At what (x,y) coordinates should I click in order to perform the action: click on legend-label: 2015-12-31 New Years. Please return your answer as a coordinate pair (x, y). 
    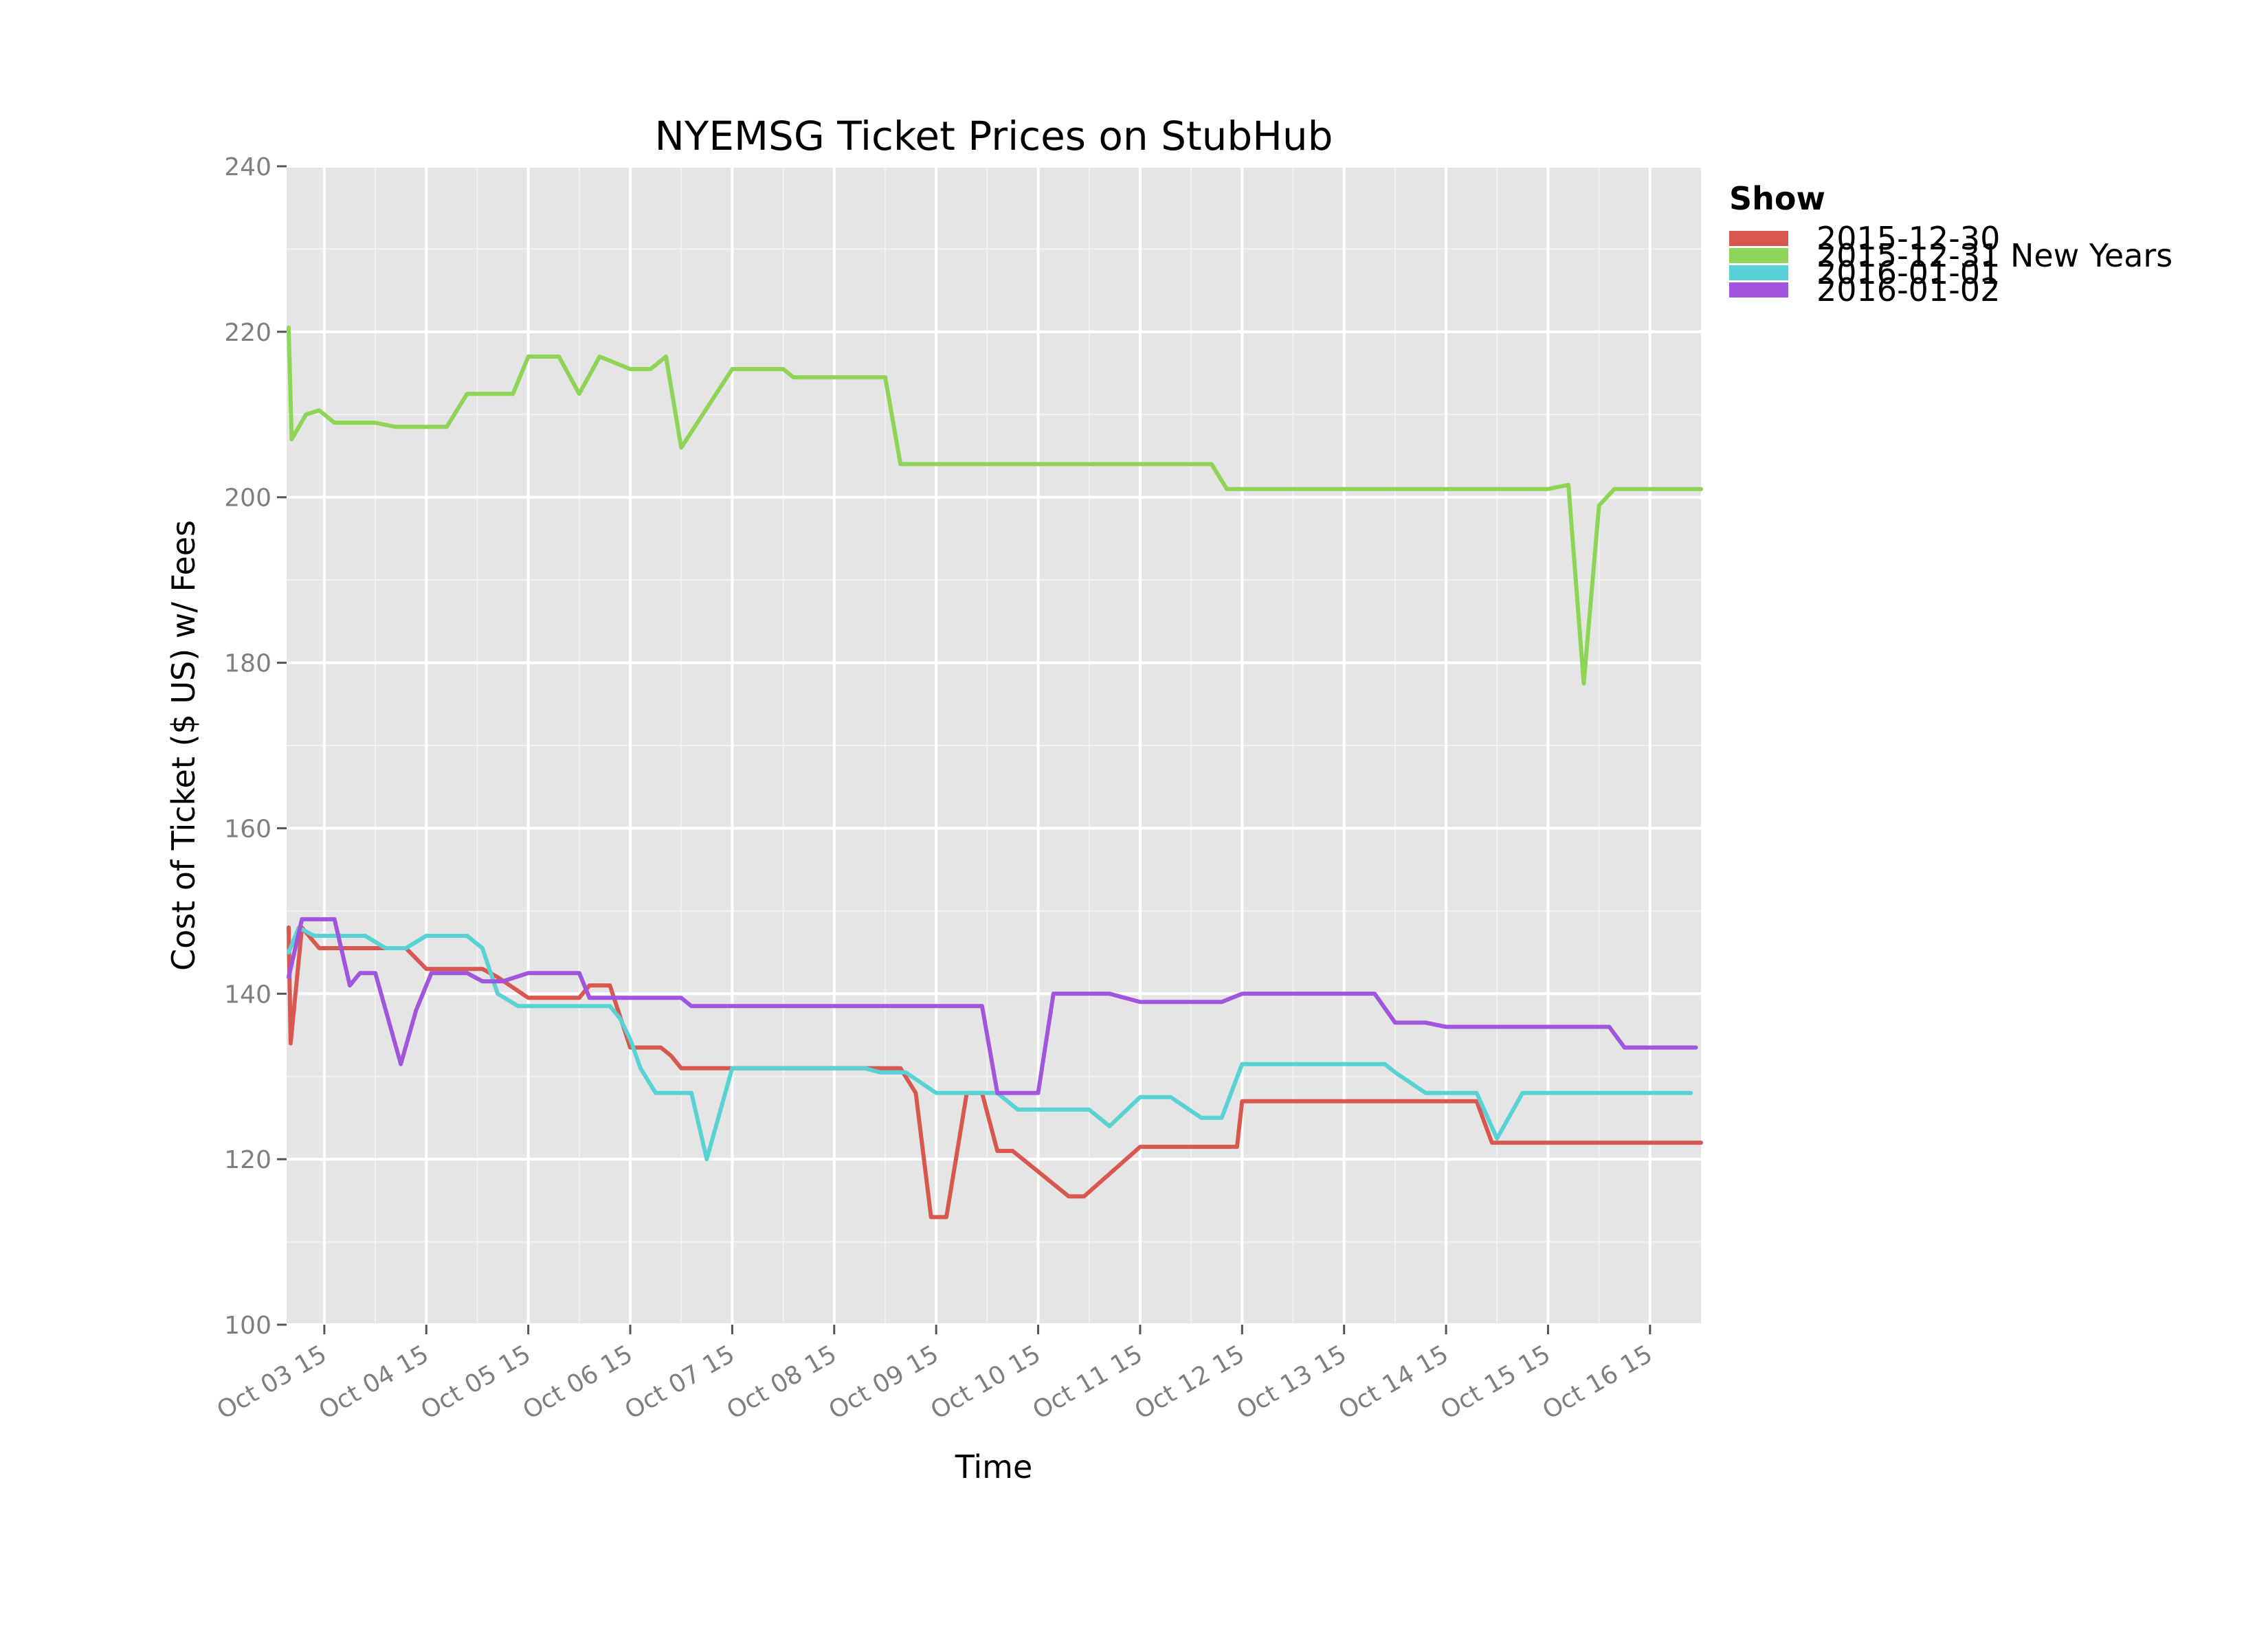
    Looking at the image, I should click on (1994, 255).